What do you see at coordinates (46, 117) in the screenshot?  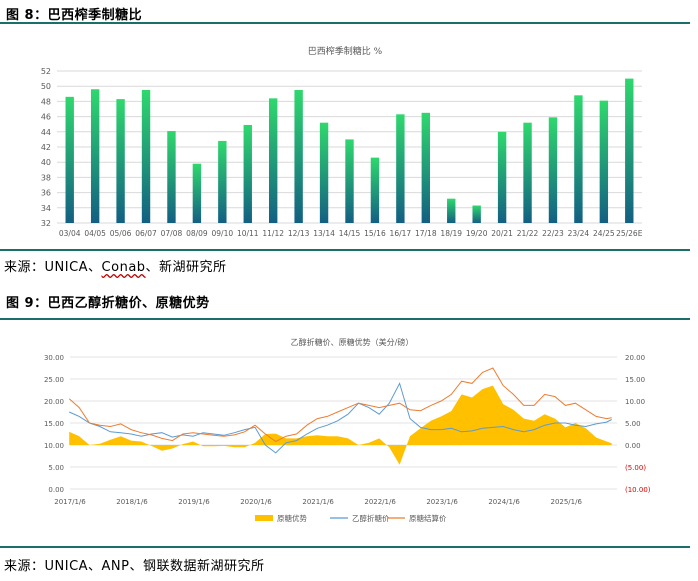 I see `y-tick-label: 46` at bounding box center [46, 117].